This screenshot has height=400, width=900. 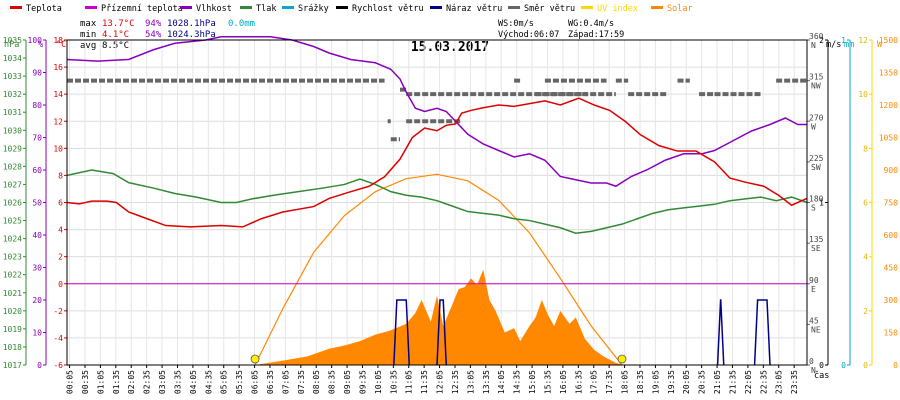 I want to click on solar-tick-label: 150, so click(x=891, y=333).